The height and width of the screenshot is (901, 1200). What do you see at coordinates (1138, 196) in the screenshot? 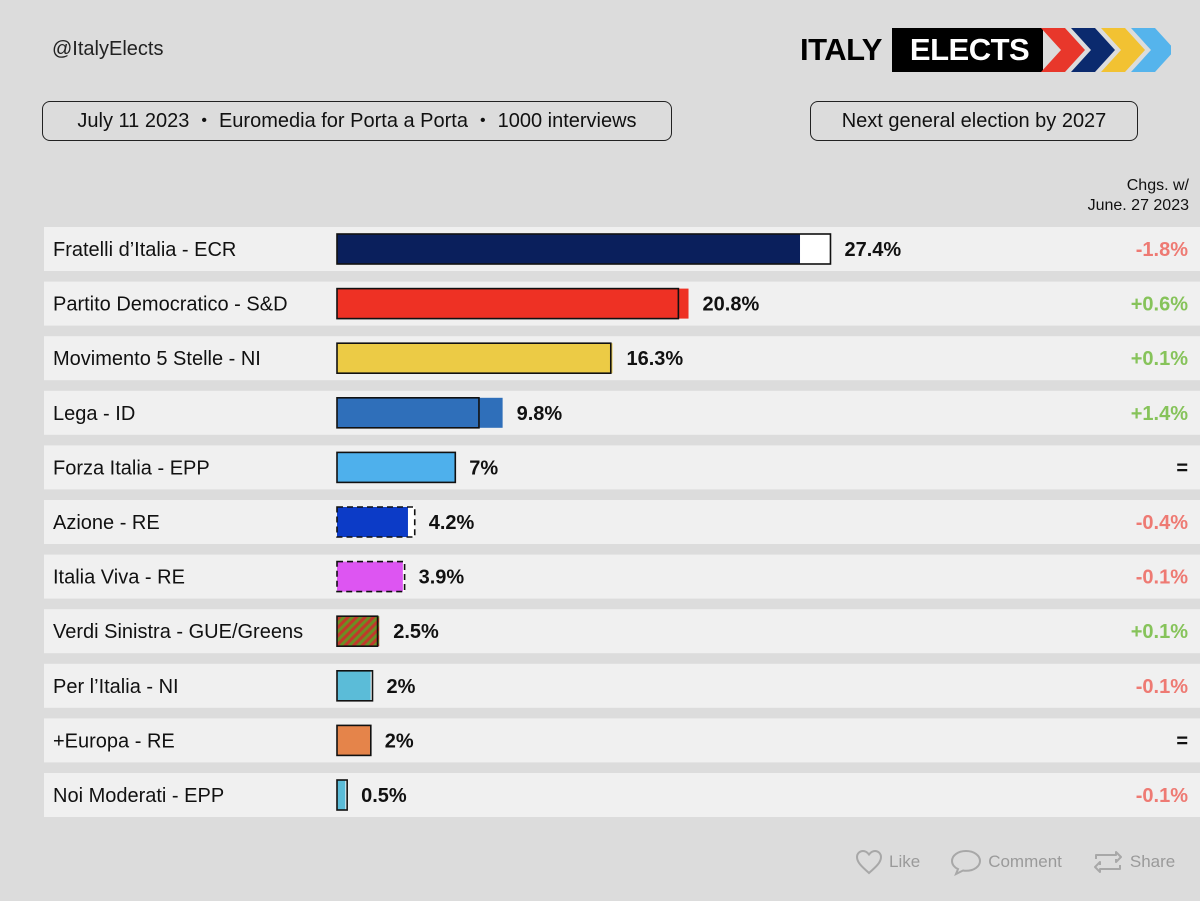
I see `changes-column-header: Chgs. w/ June. 27 2023` at bounding box center [1138, 196].